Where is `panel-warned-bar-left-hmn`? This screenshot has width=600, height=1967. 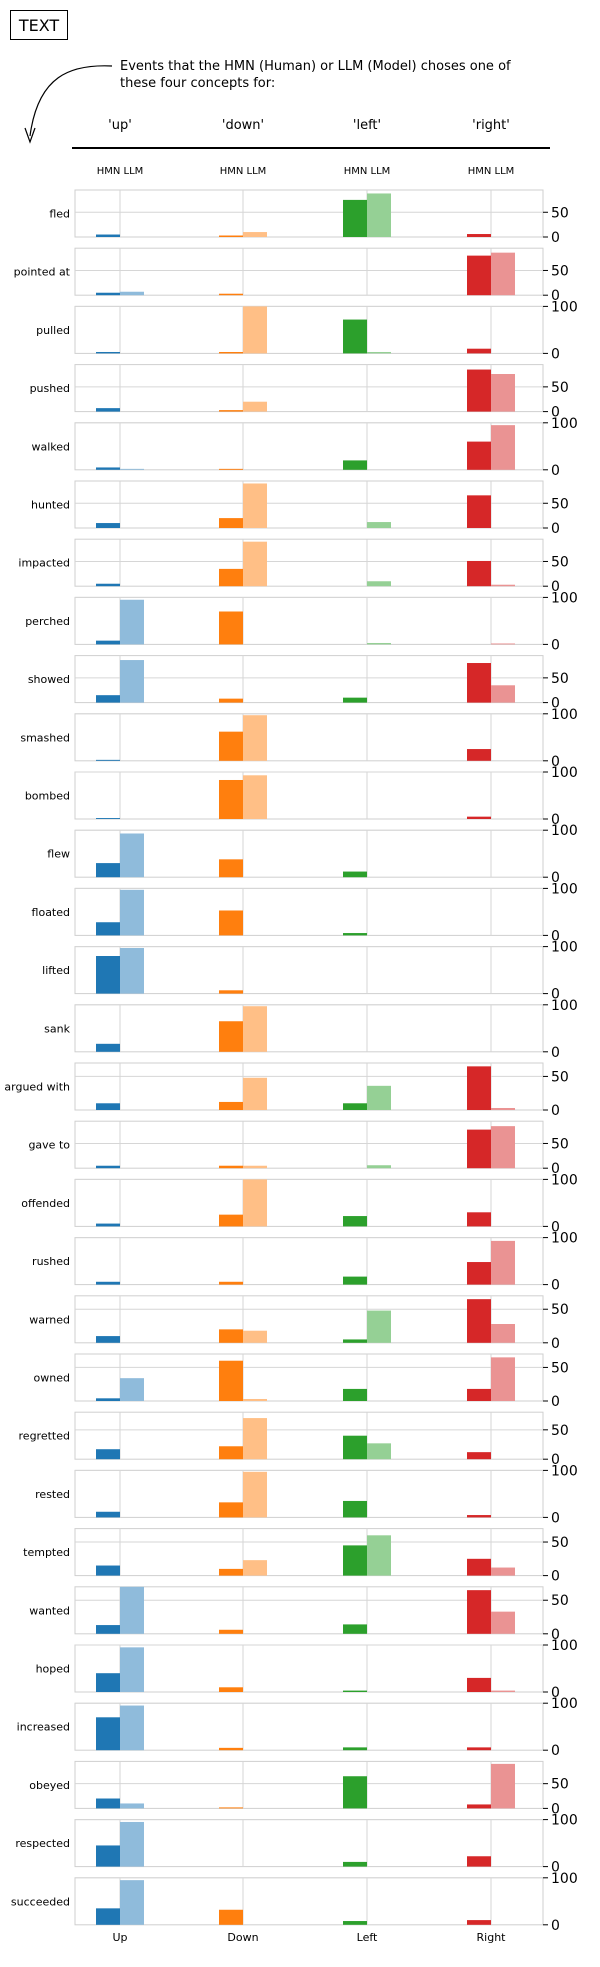
panel-warned-bar-left-hmn is located at coordinates (355, 1341).